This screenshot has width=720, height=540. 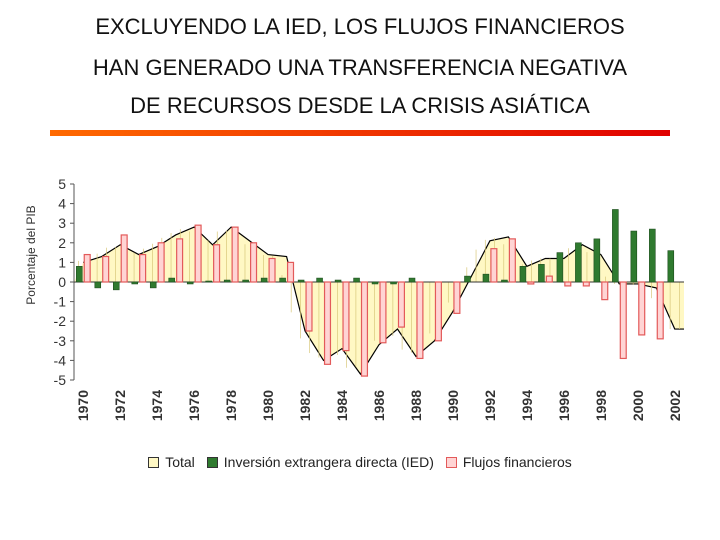 I want to click on legend-label-total: Total, so click(x=180, y=462).